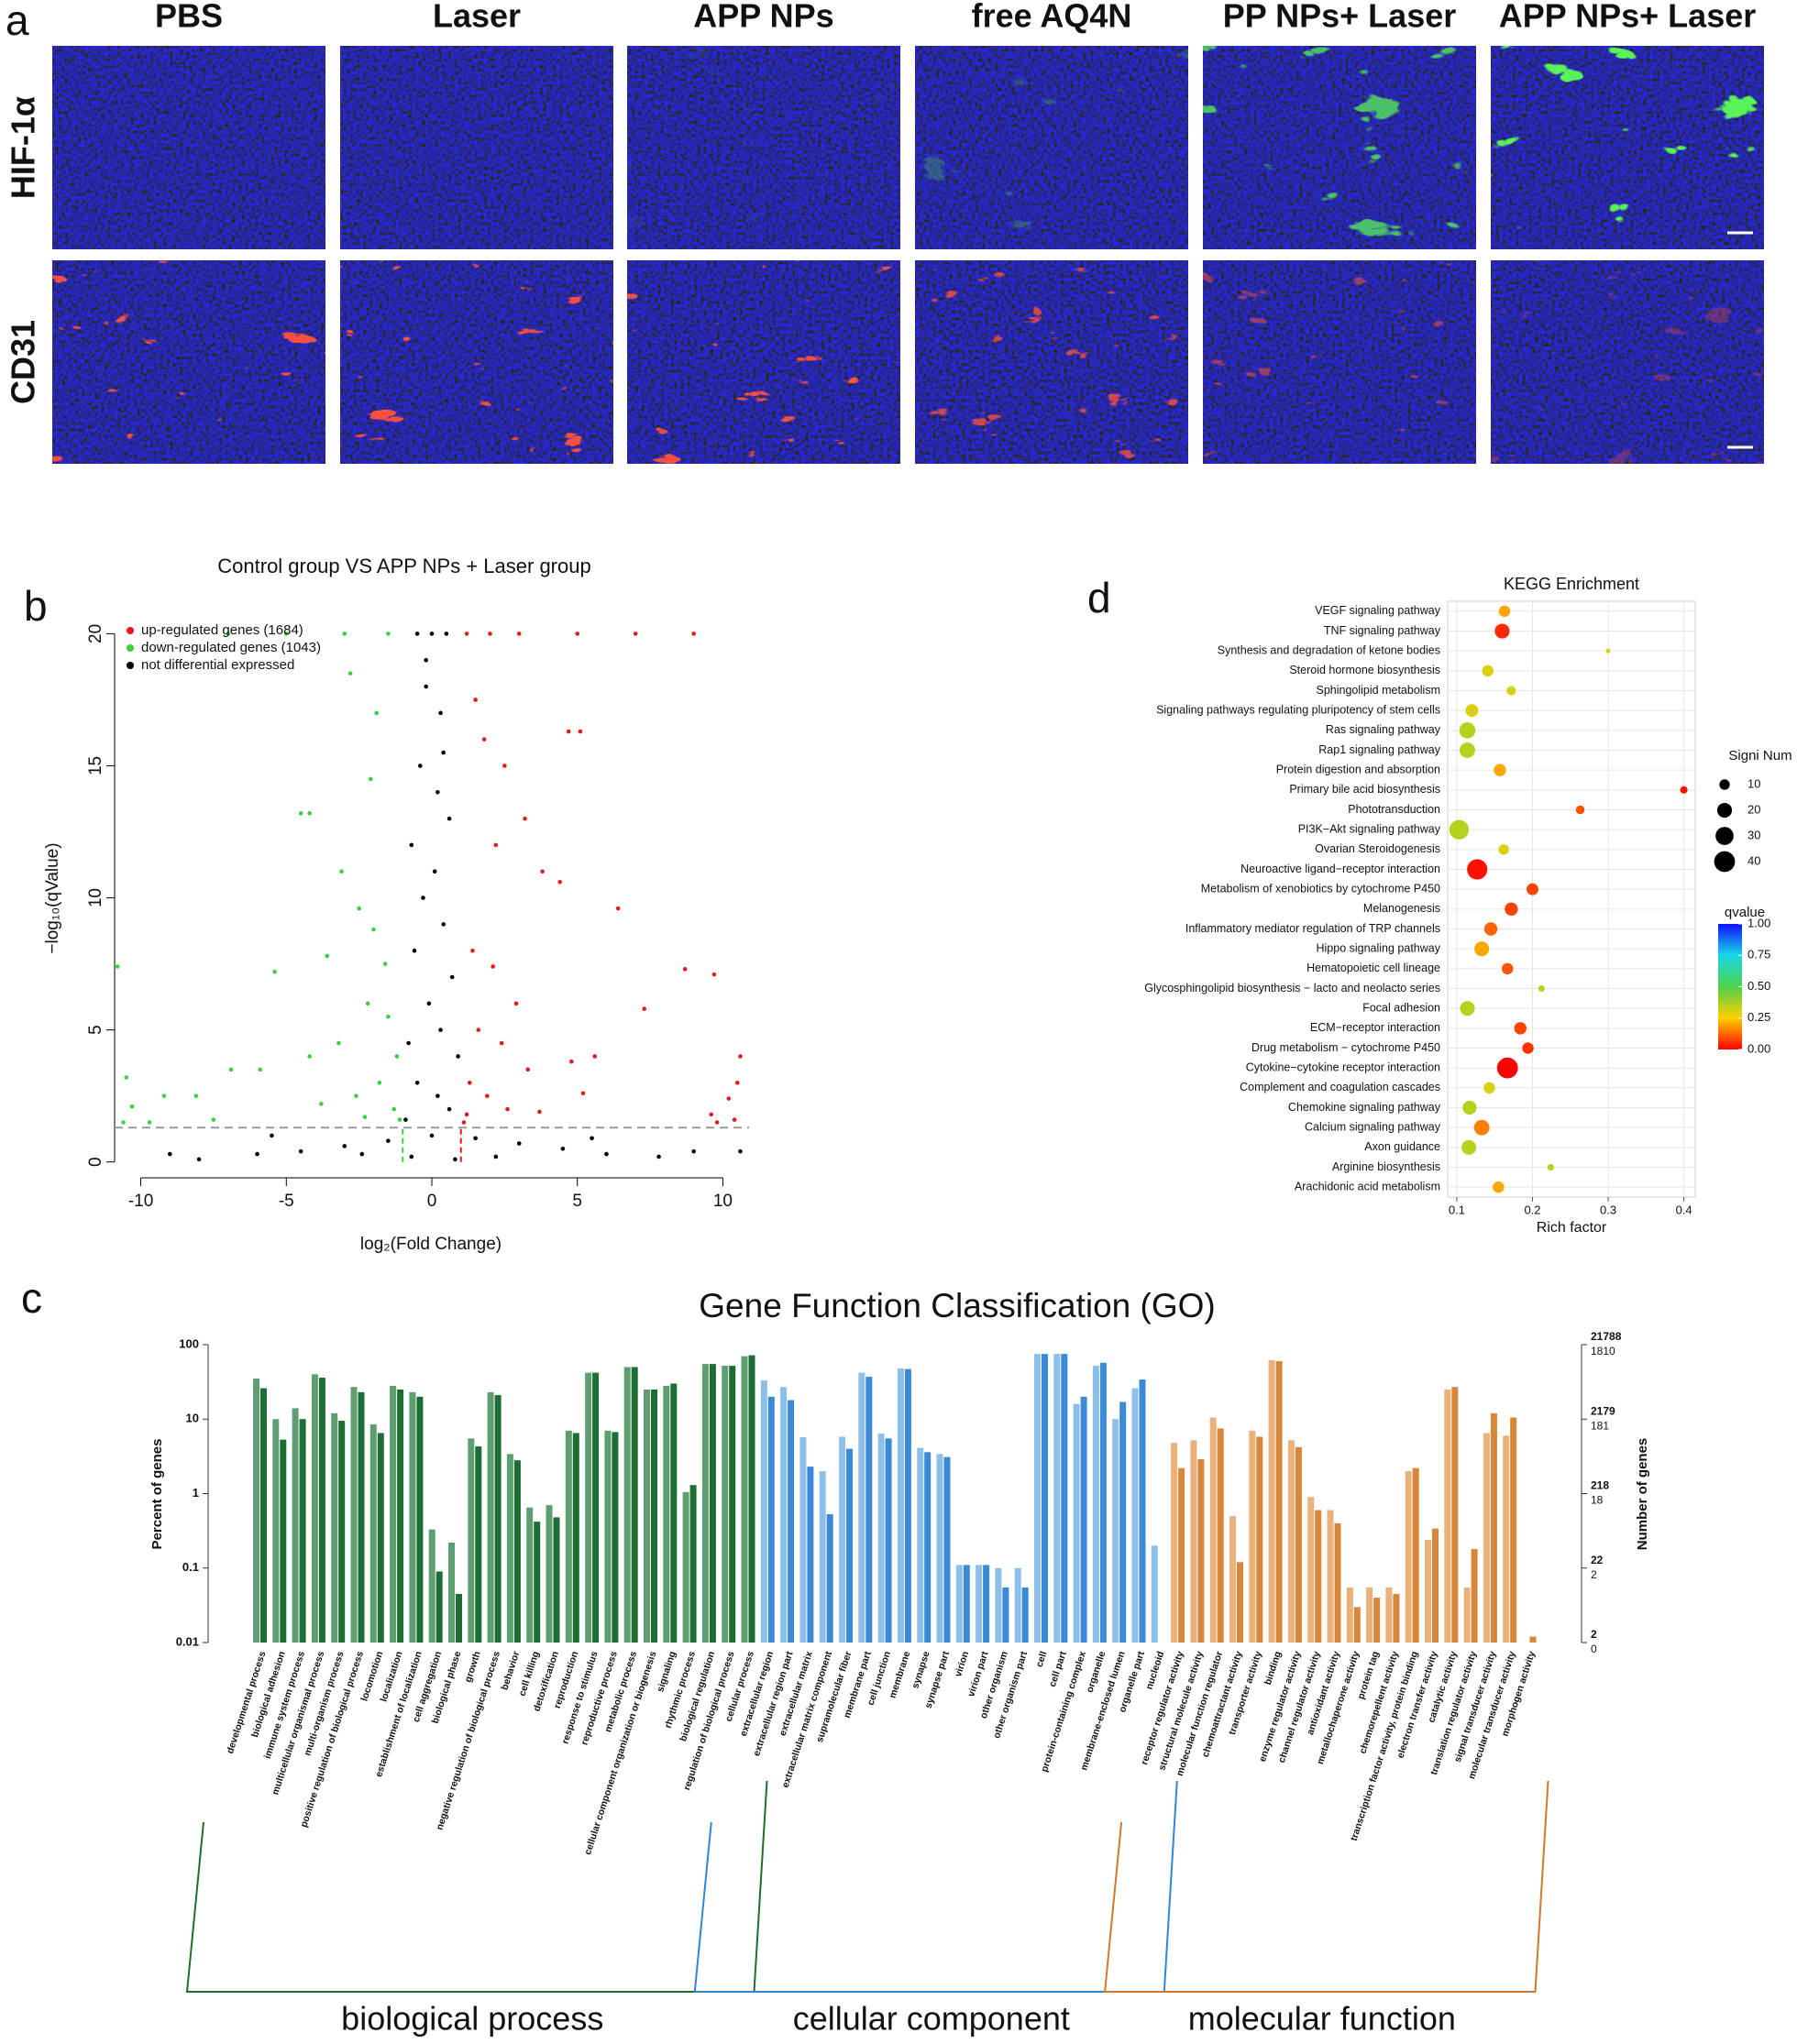 This screenshot has width=1797, height=2044. I want to click on x-tick-label: virion, so click(962, 1664).